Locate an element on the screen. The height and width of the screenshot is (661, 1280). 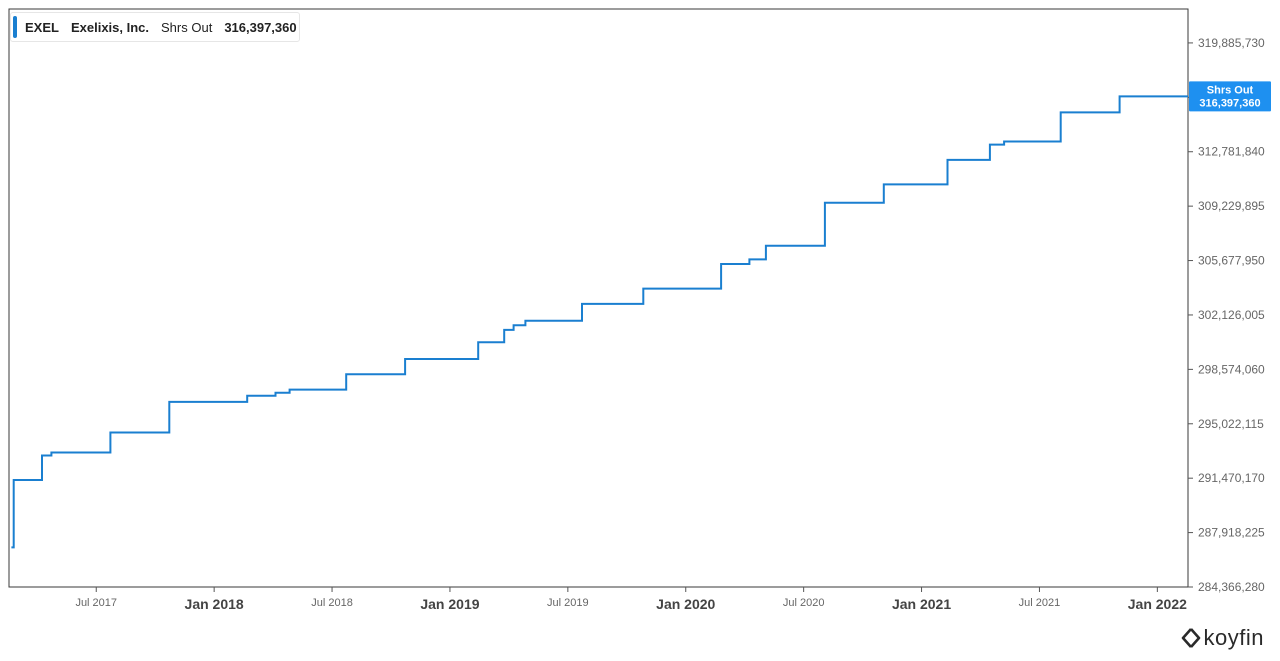
last-value-tag: Shrs Out 316,397,360 is located at coordinates (1230, 96).